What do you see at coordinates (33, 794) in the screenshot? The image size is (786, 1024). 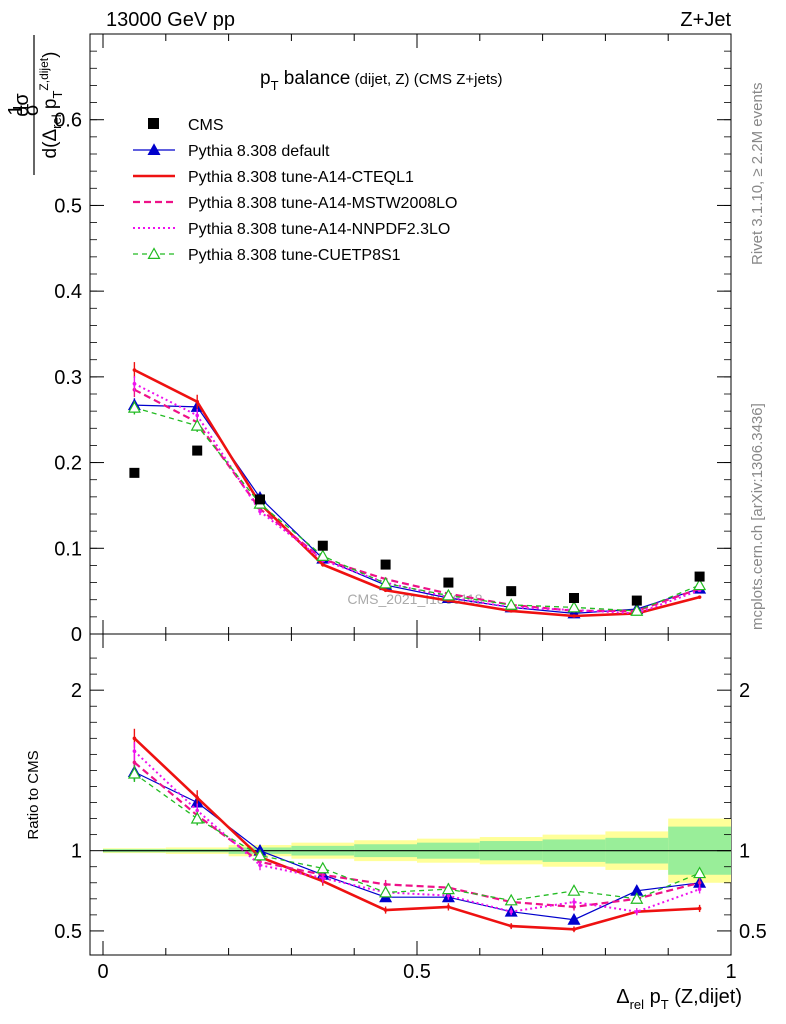 I see `ratio-ylabel: Ratio to CMS` at bounding box center [33, 794].